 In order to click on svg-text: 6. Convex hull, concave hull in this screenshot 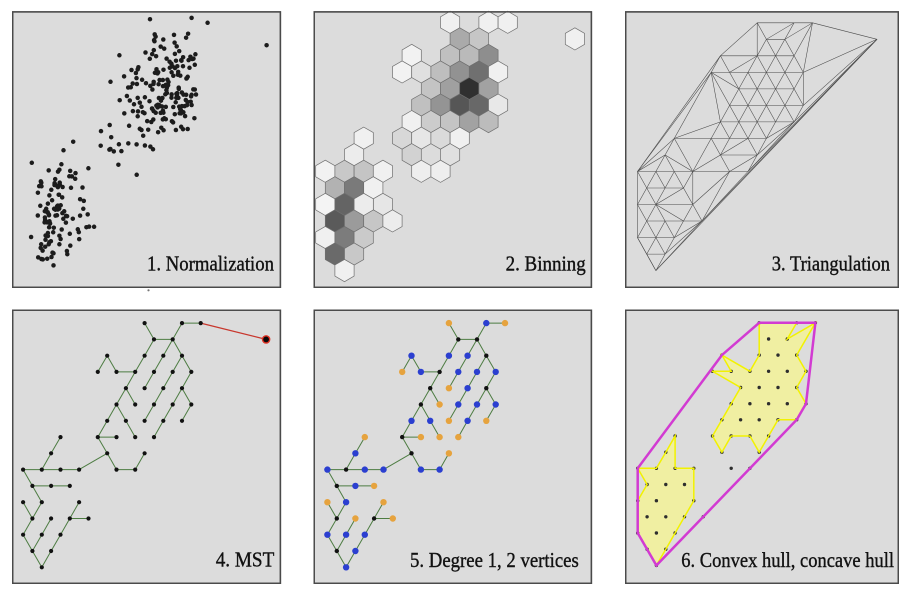, I will do `click(787, 560)`.